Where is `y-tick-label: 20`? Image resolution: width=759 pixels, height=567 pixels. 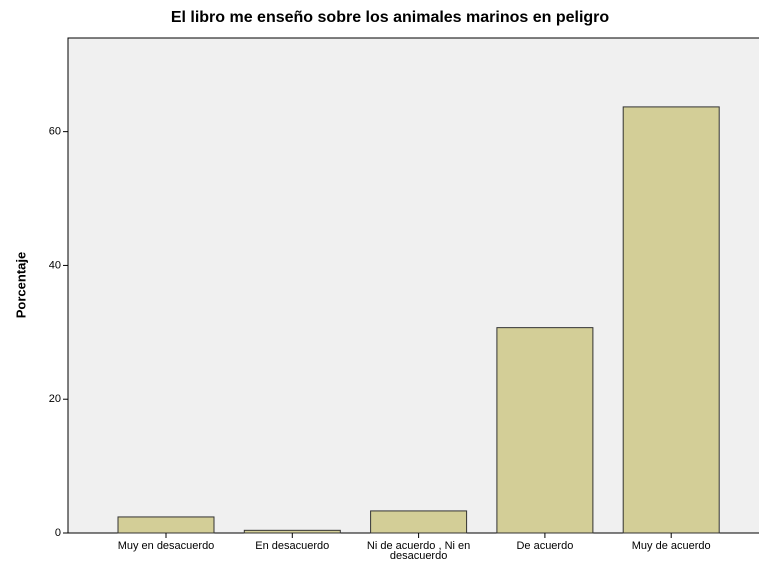 y-tick-label: 20 is located at coordinates (55, 399).